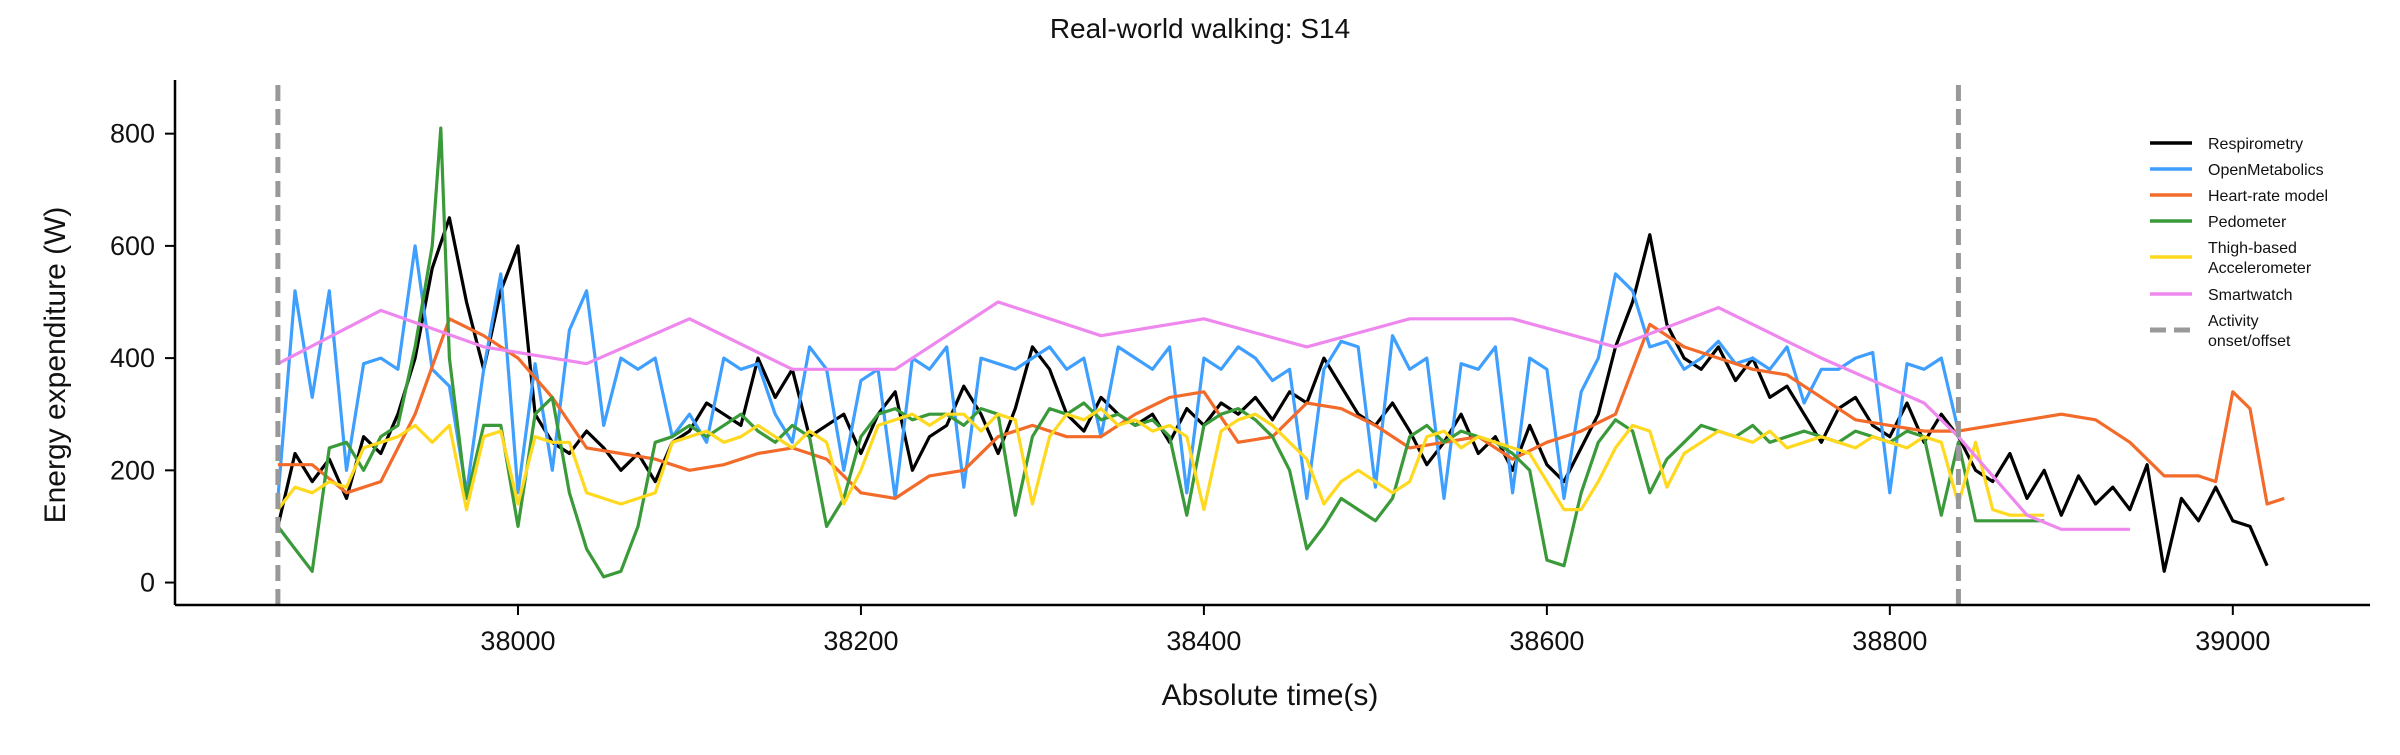  I want to click on legend-label: Respirometry, so click(2255, 144).